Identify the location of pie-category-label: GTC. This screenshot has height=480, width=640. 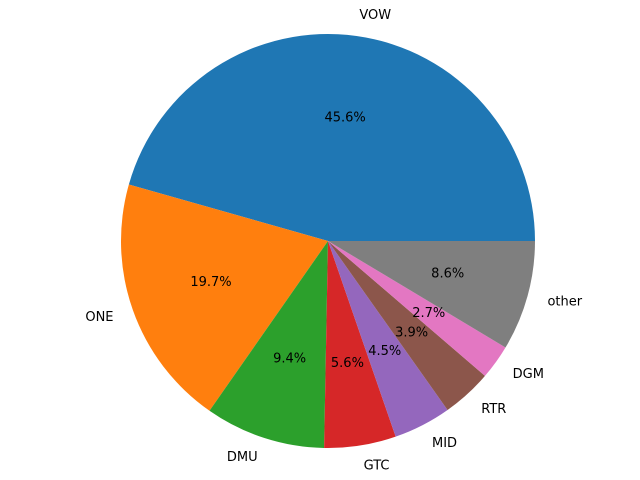
(377, 465).